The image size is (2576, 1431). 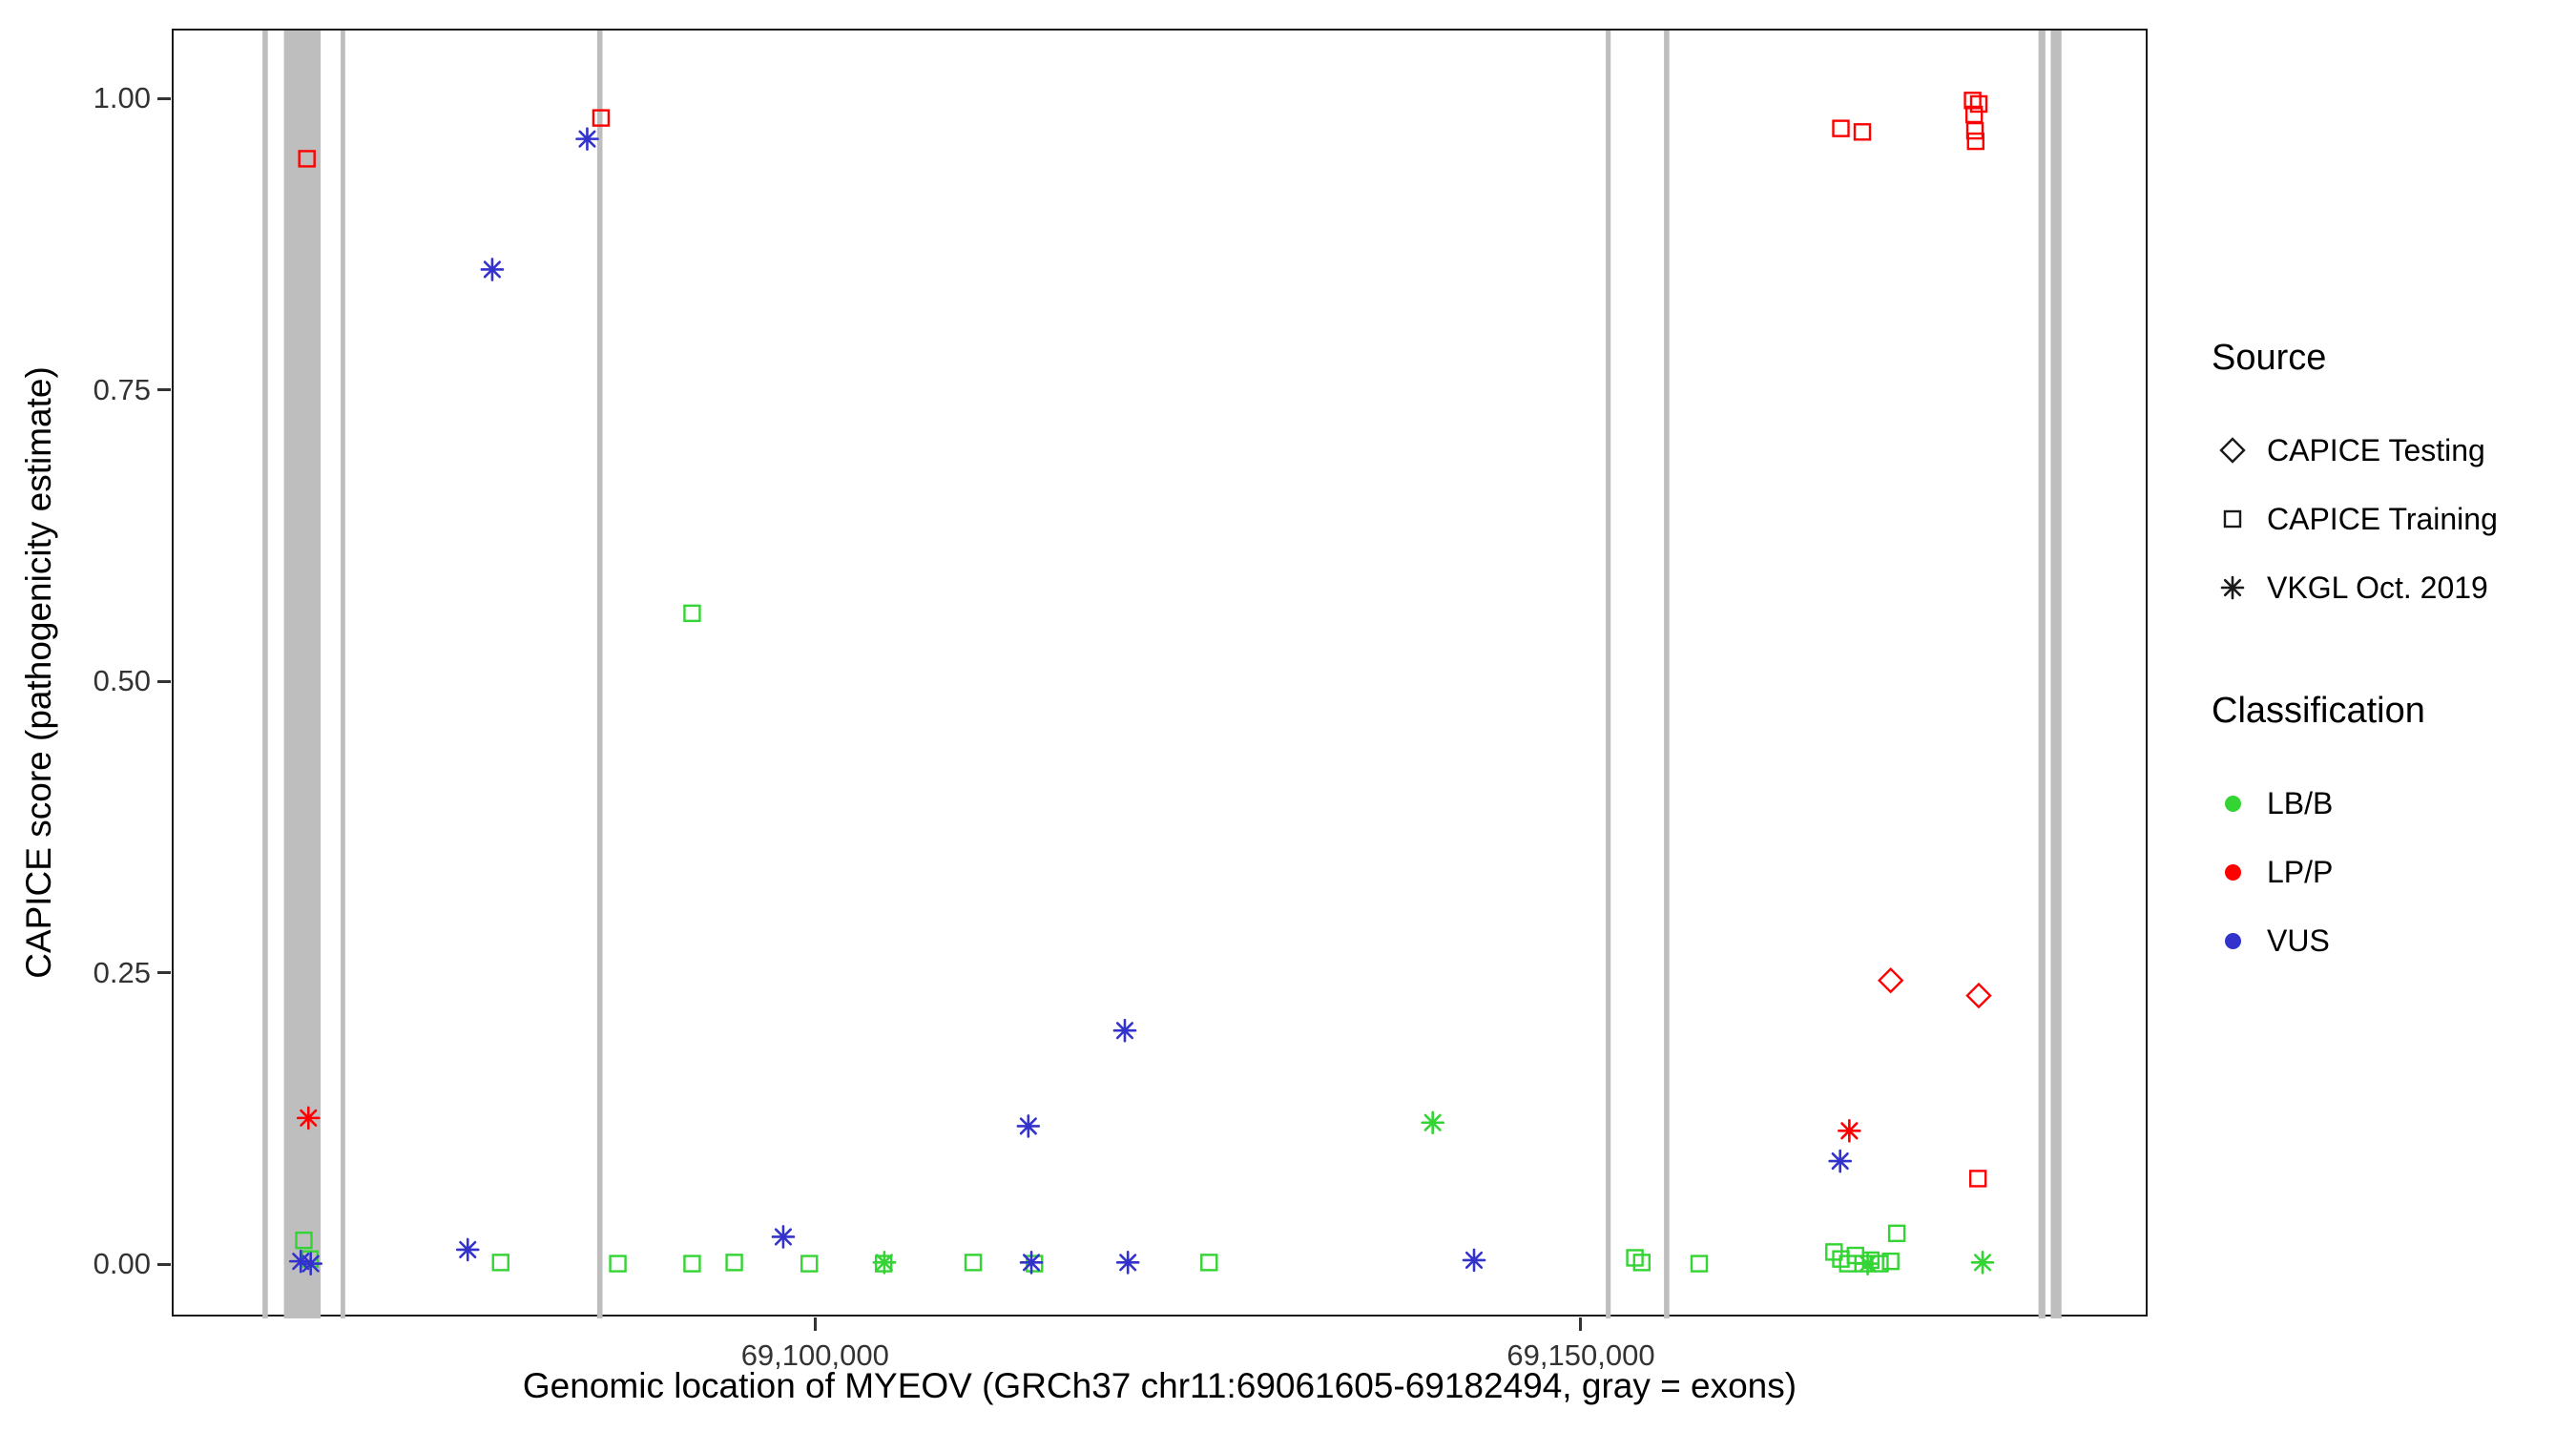 What do you see at coordinates (2233, 587) in the screenshot?
I see `asterisk-icon` at bounding box center [2233, 587].